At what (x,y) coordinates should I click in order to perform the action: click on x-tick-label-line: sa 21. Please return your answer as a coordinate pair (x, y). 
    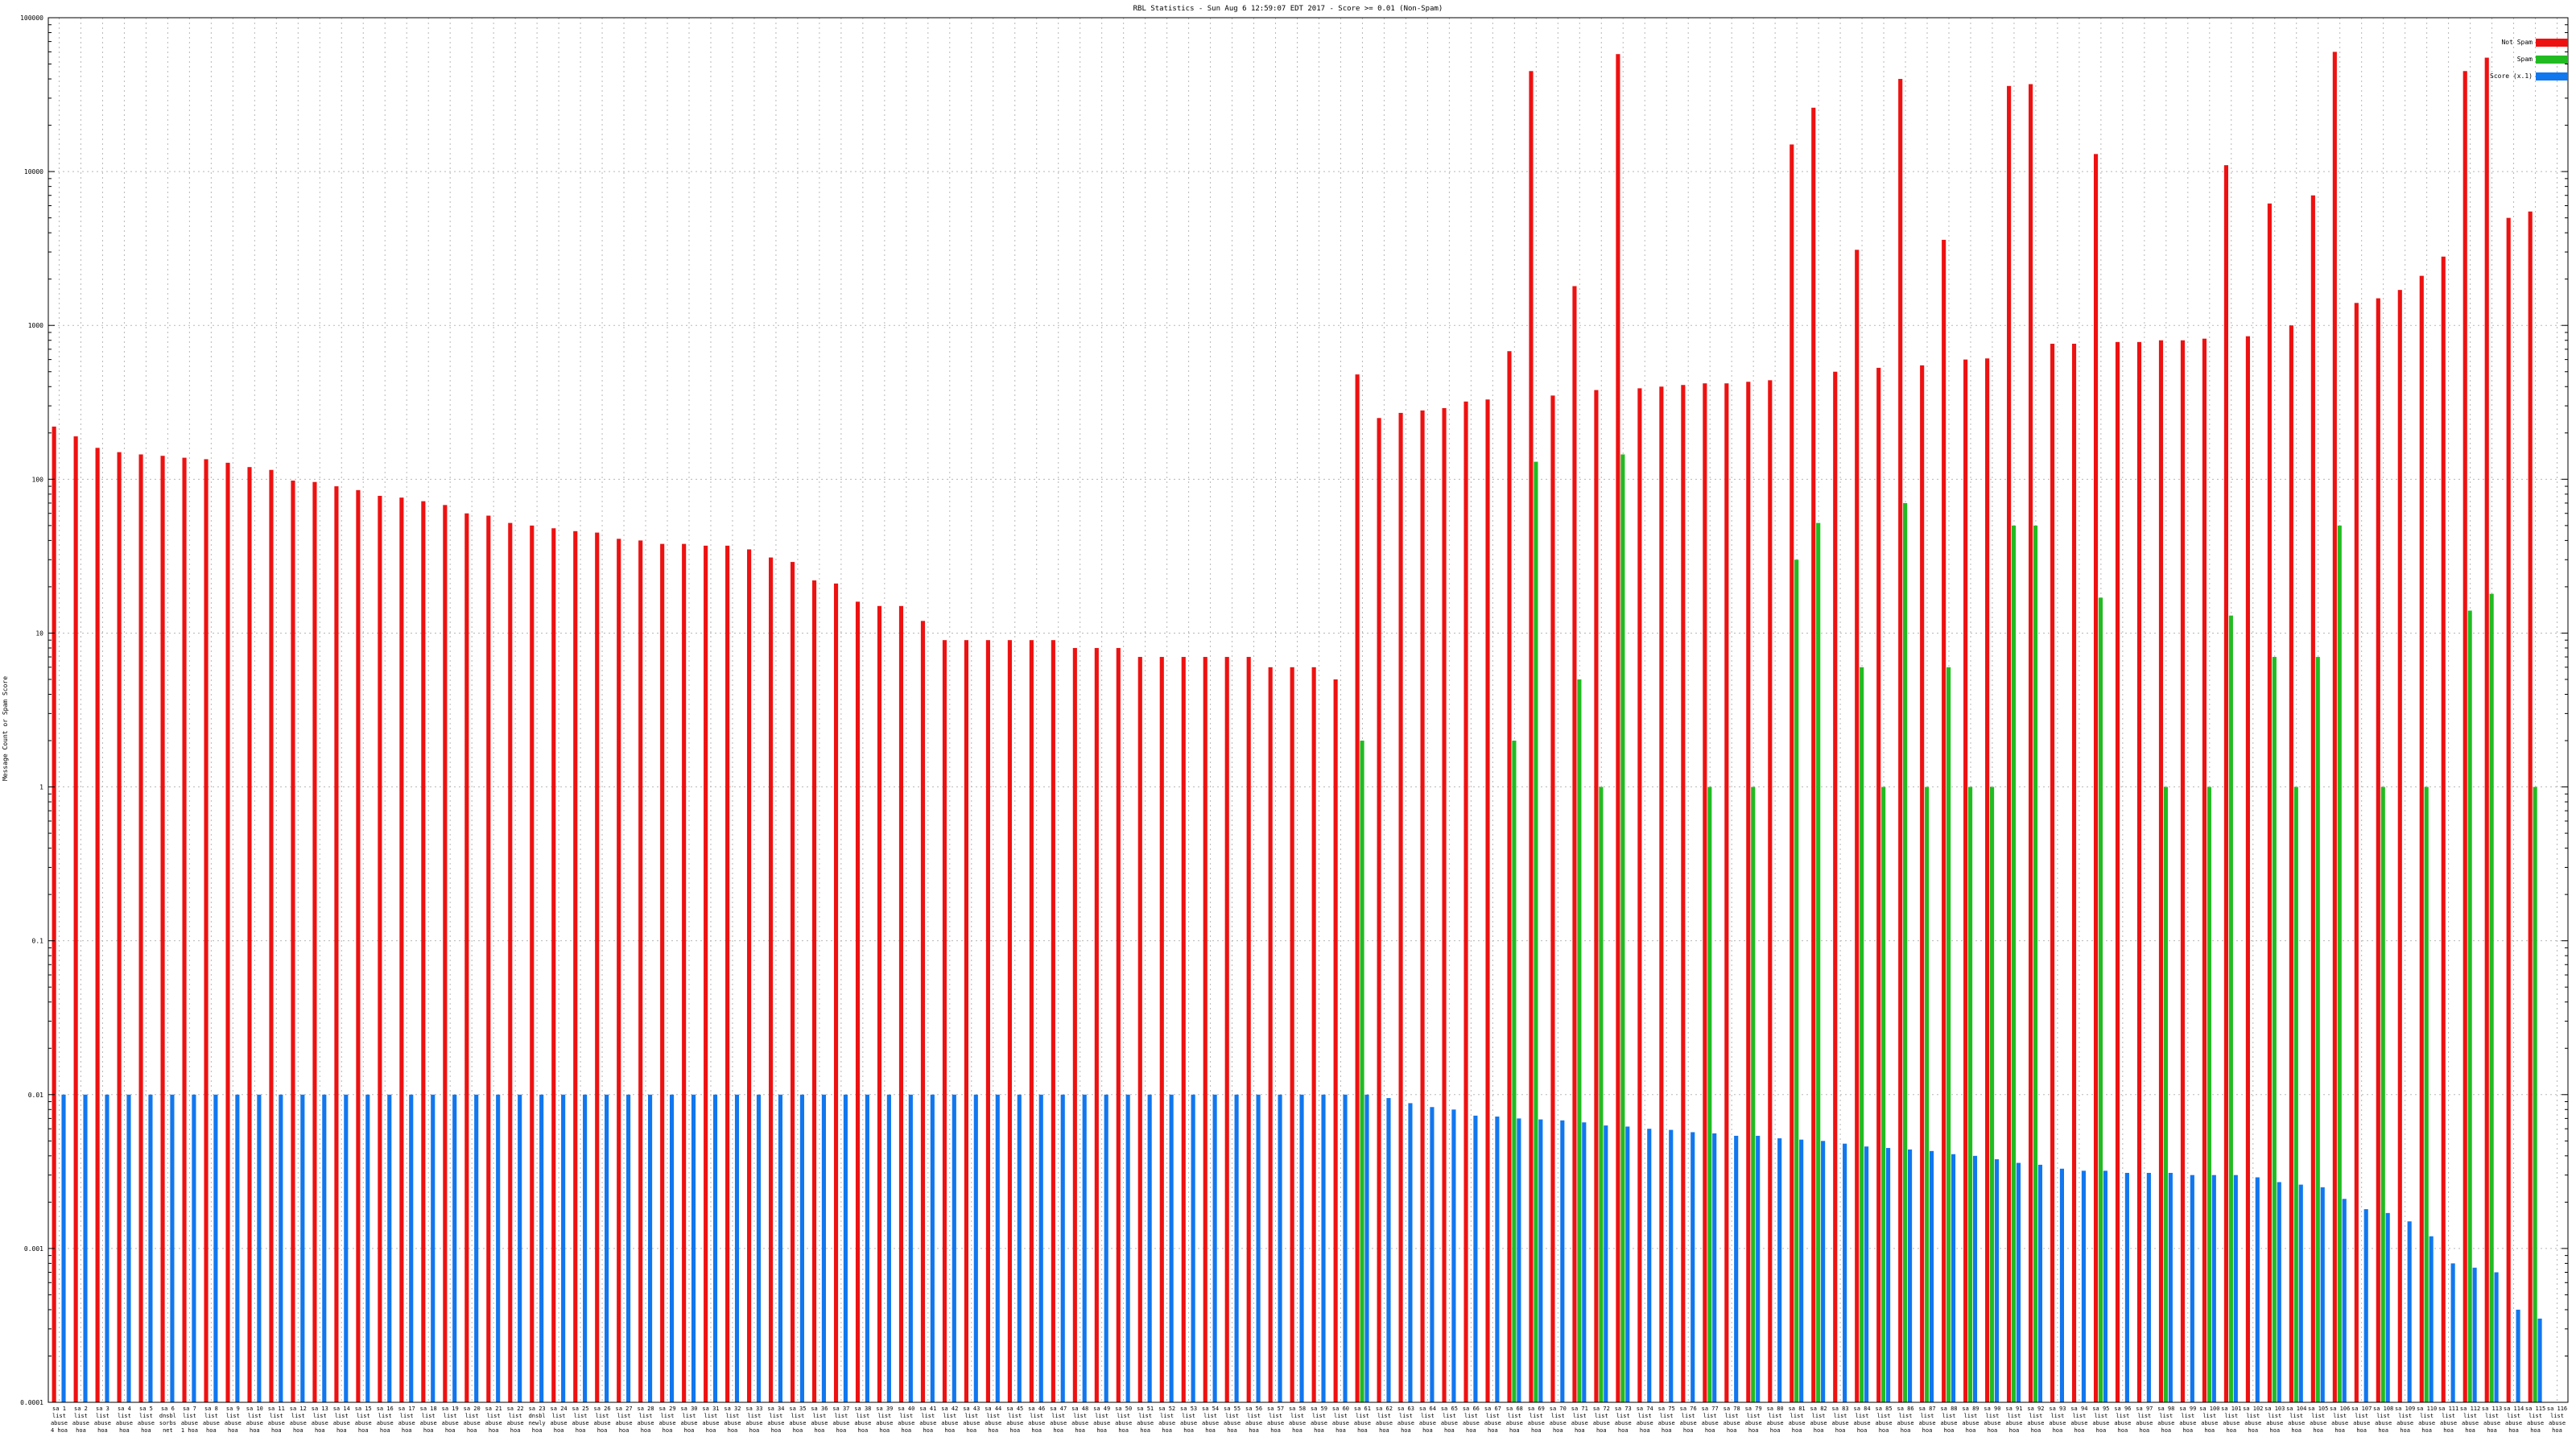
    Looking at the image, I should click on (493, 1409).